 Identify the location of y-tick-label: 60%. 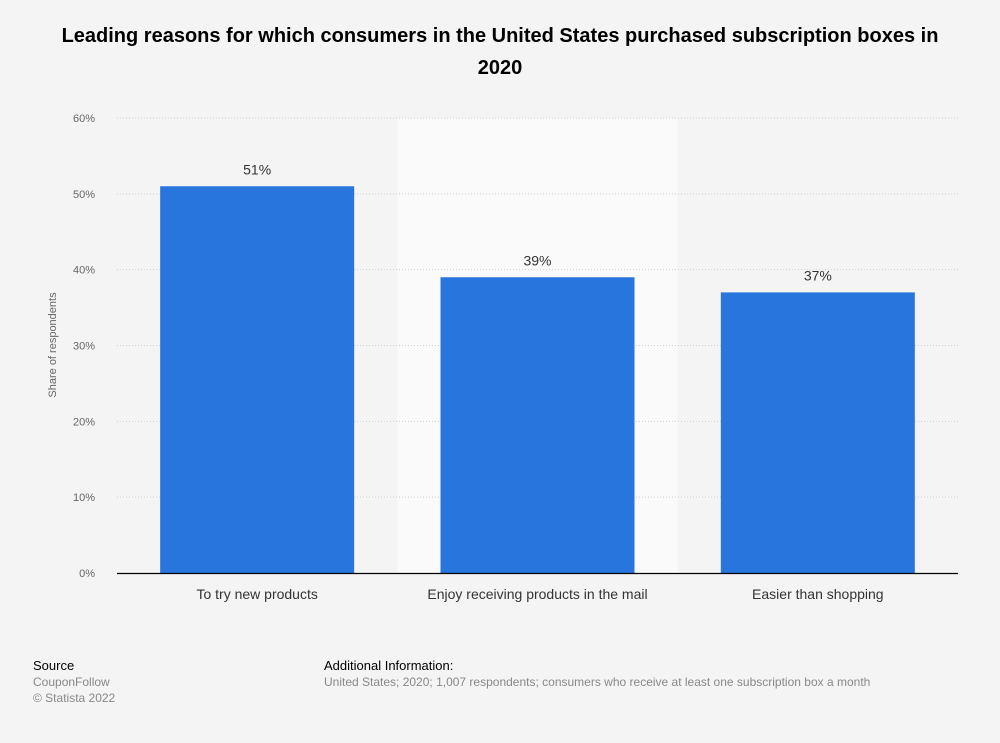
(84, 119).